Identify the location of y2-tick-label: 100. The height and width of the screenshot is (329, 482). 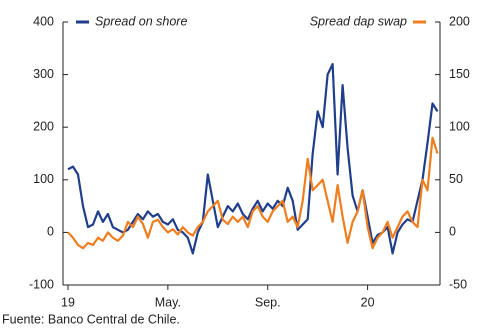
(459, 126).